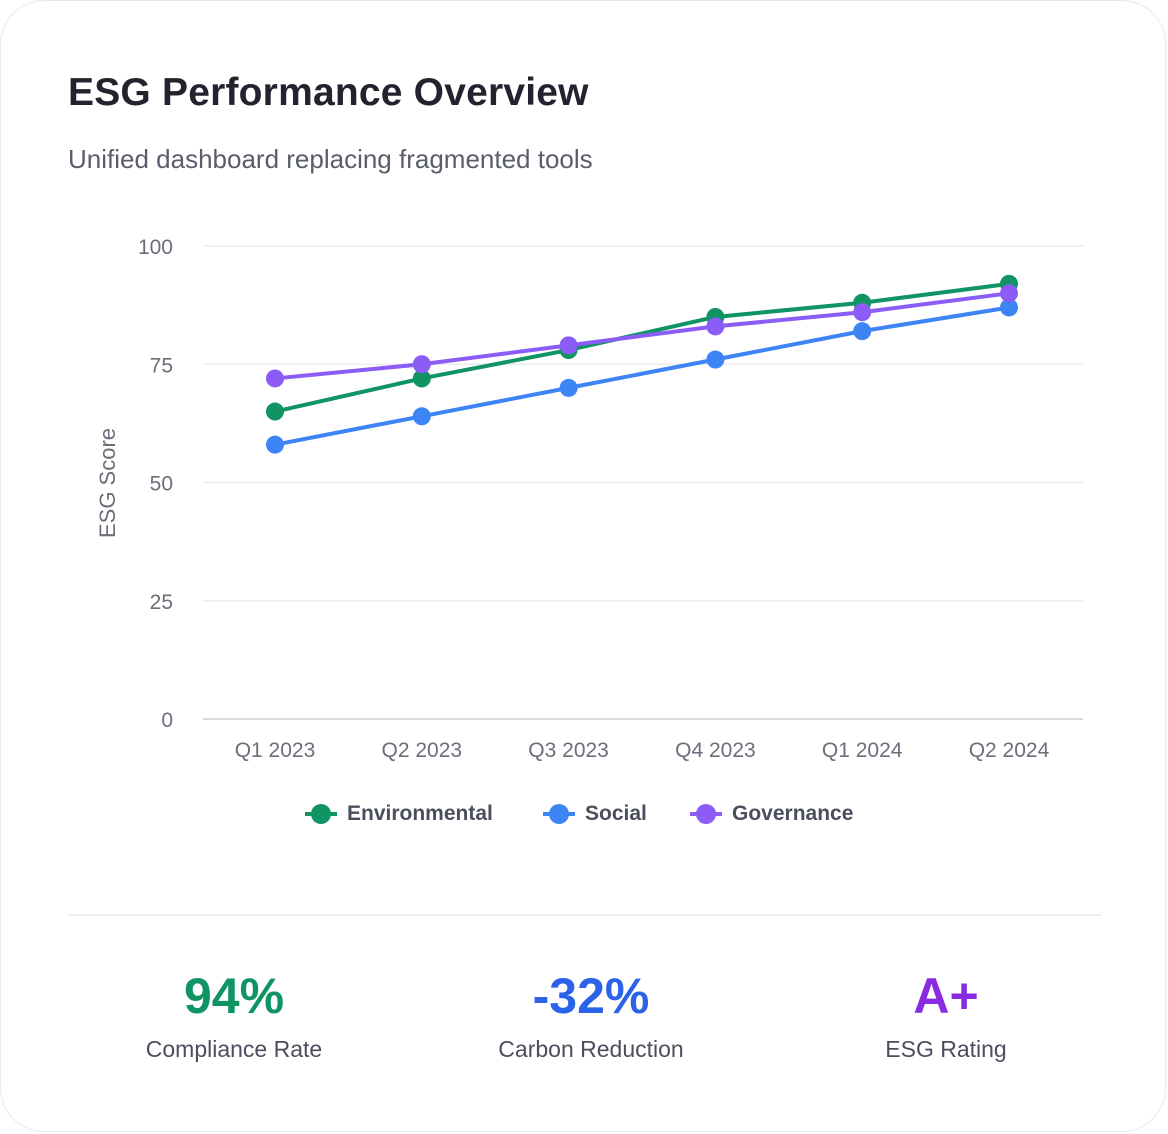 The height and width of the screenshot is (1134, 1168). Describe the element at coordinates (591, 996) in the screenshot. I see `stat-value: -32%` at that location.